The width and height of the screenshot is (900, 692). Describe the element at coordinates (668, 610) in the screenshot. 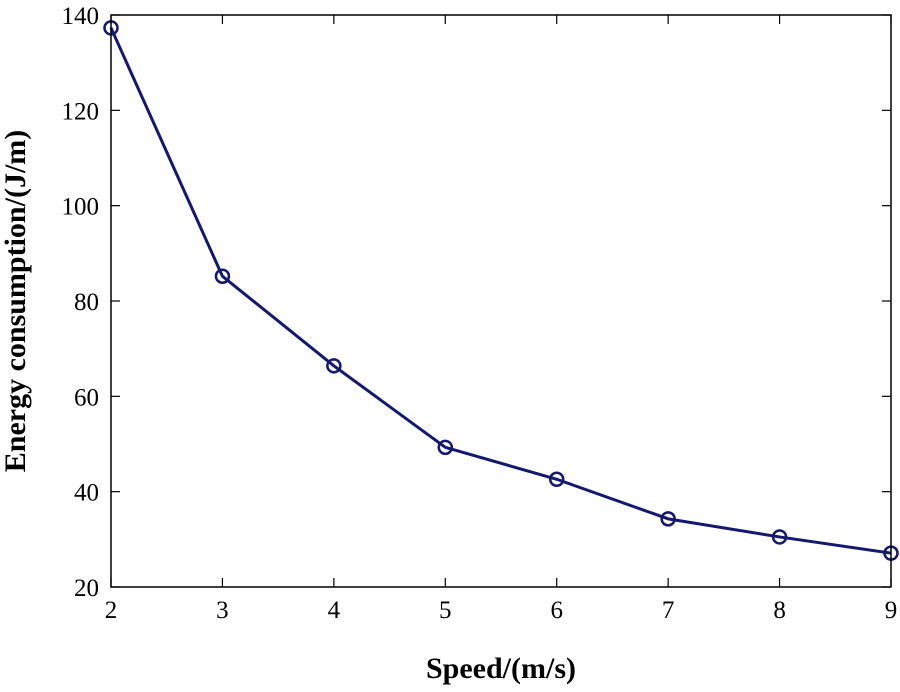

I see `x-tick-label: 7` at that location.